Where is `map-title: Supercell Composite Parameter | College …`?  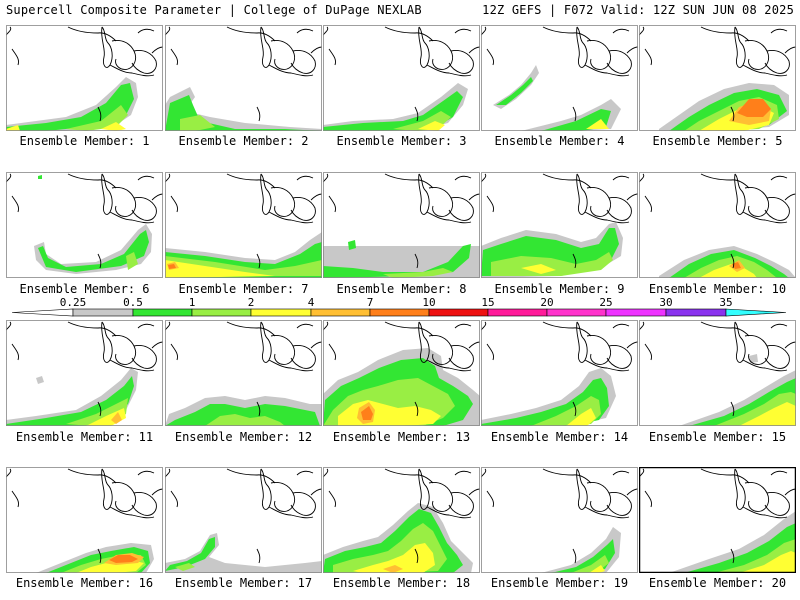 map-title: Supercell Composite Parameter | College … is located at coordinates (214, 10).